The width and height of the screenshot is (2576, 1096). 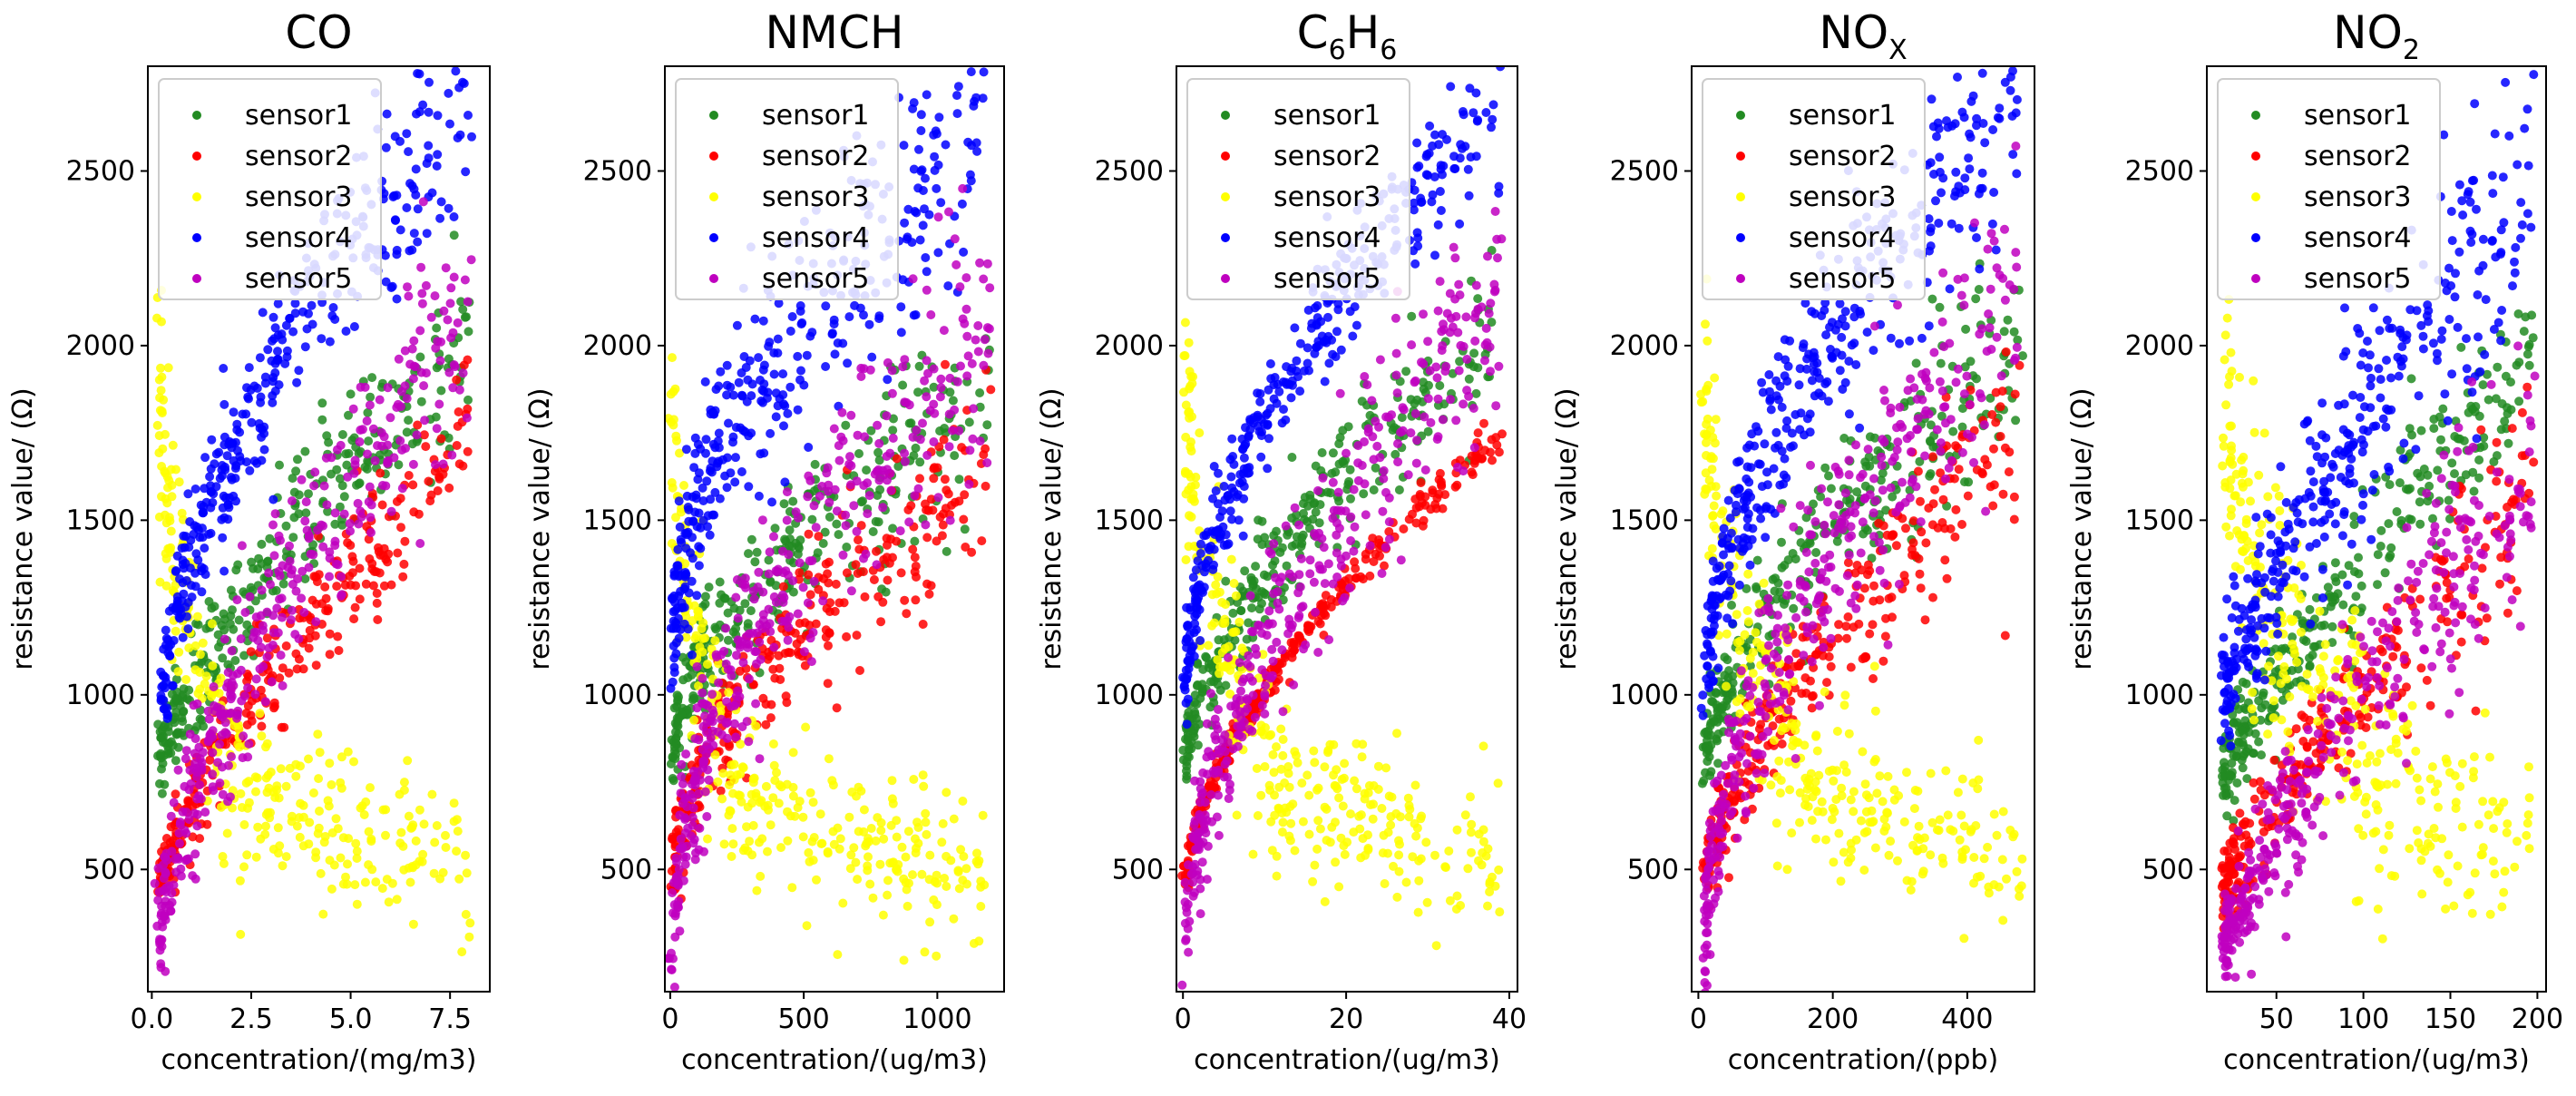 I want to click on legend-label-sensor3: sensor3, so click(x=816, y=197).